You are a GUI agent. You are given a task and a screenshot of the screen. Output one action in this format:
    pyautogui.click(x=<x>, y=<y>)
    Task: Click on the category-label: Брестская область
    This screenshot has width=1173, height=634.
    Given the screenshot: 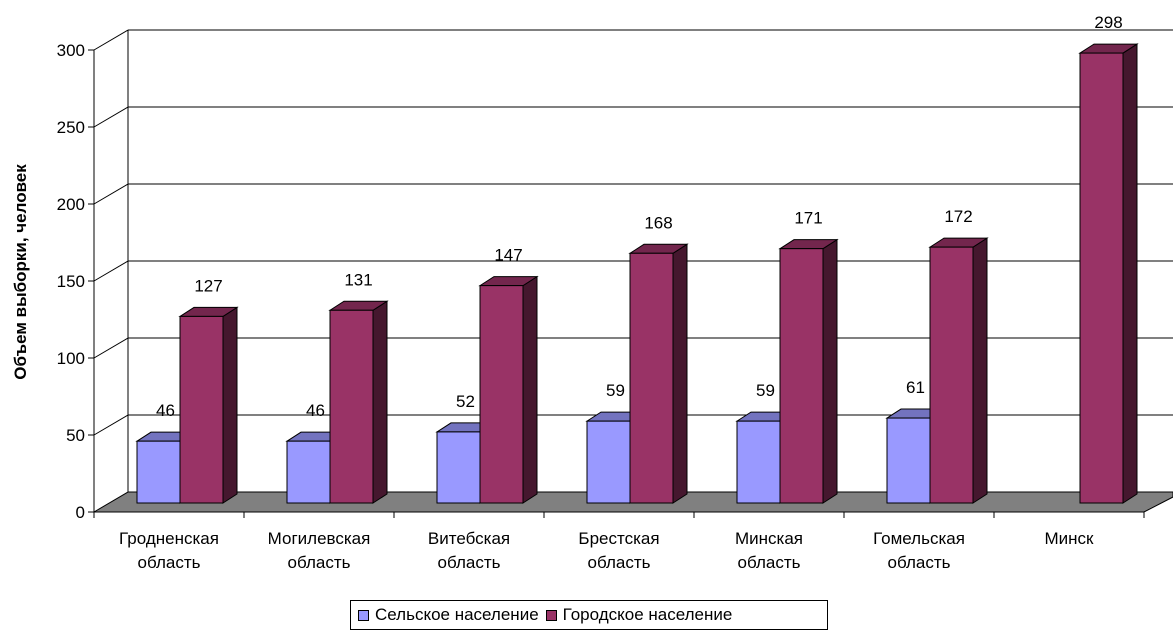 What is the action you would take?
    pyautogui.click(x=618, y=550)
    